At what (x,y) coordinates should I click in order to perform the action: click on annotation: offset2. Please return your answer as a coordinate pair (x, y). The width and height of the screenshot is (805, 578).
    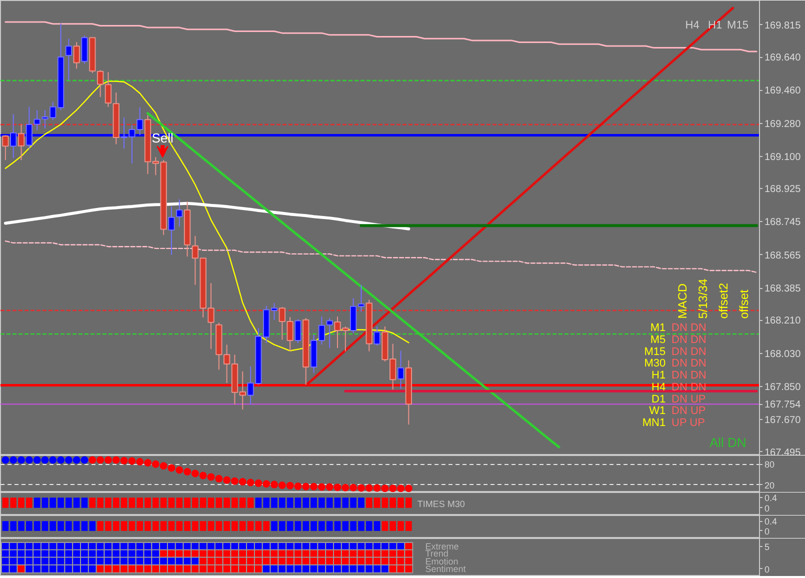
    Looking at the image, I should click on (723, 300).